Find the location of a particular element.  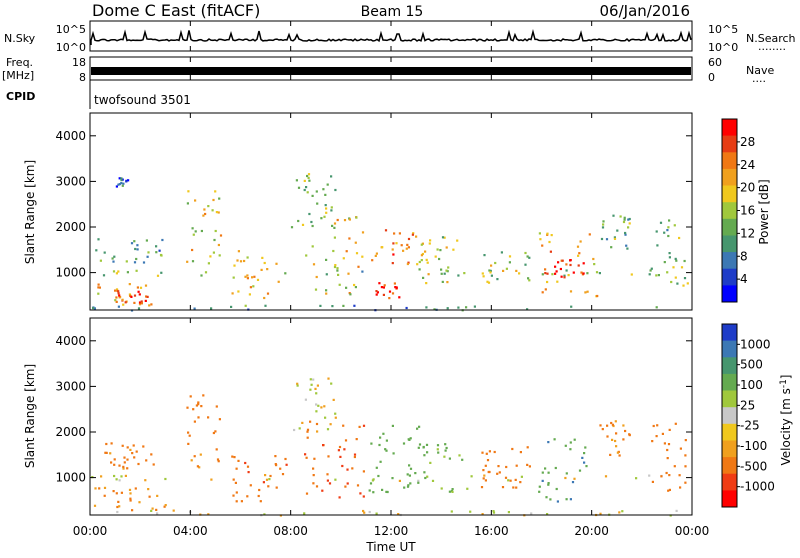

colorbar-tick-label: 16 is located at coordinates (747, 211).